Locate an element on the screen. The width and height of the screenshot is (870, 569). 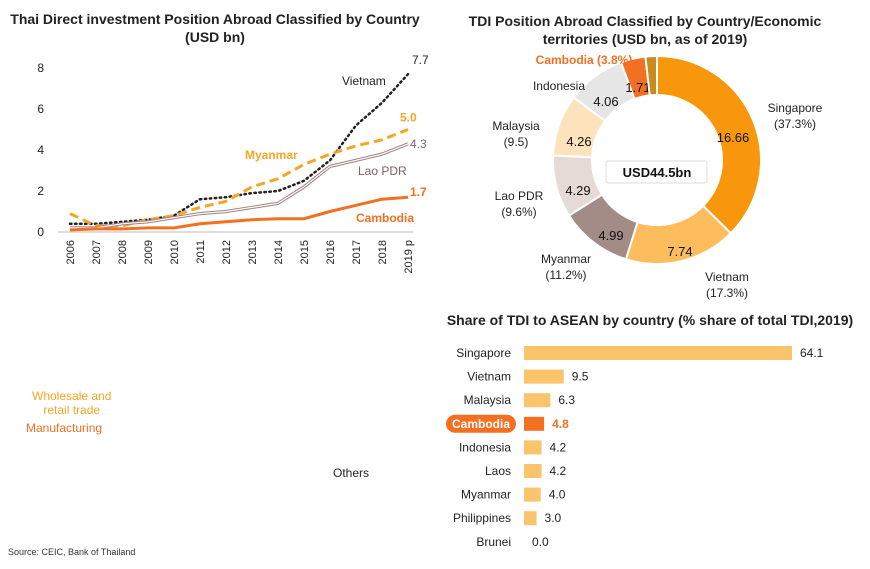
donut-center-box is located at coordinates (656, 172).